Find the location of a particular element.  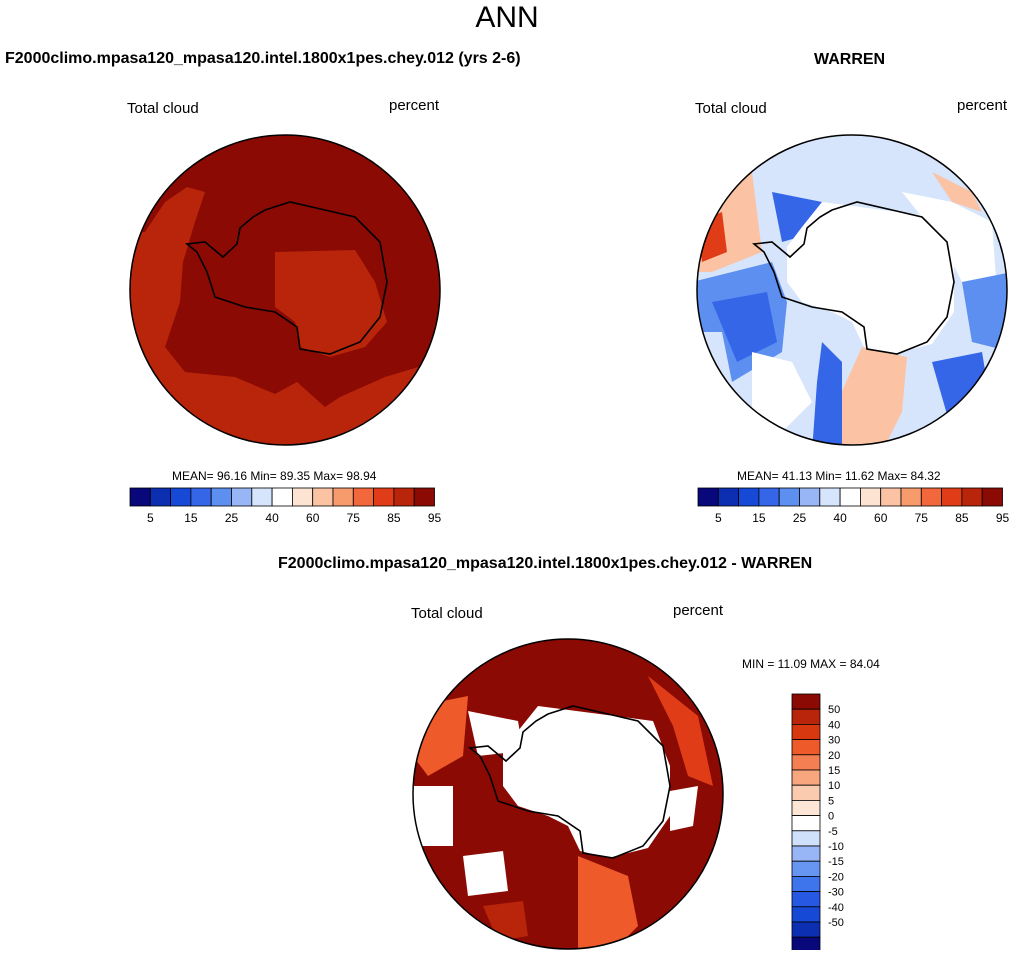

colorbar-tick-label: 0 is located at coordinates (831, 817).